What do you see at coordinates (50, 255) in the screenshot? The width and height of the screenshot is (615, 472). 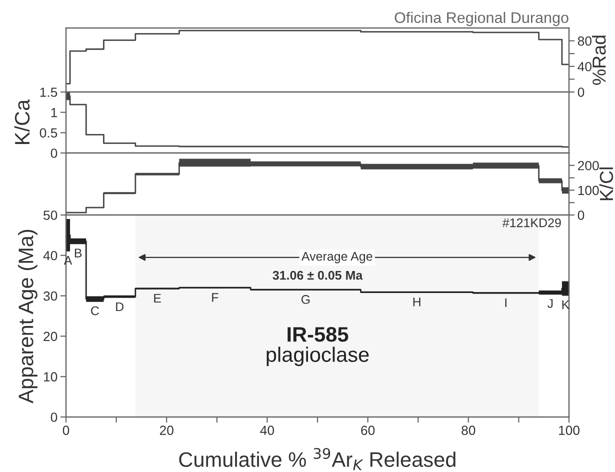 I see `y-tick-label: 40` at bounding box center [50, 255].